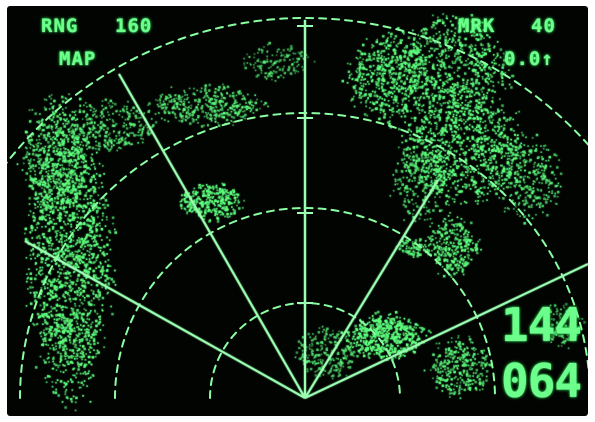 This screenshot has height=422, width=595. Describe the element at coordinates (60, 26) in the screenshot. I see `range-label: RNG` at that location.